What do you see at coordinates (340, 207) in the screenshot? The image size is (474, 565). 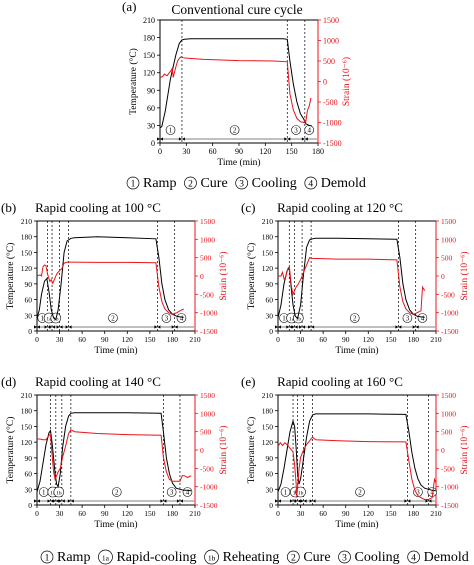 I see `panel-title-c: Rapid cooling at 120 °C` at bounding box center [340, 207].